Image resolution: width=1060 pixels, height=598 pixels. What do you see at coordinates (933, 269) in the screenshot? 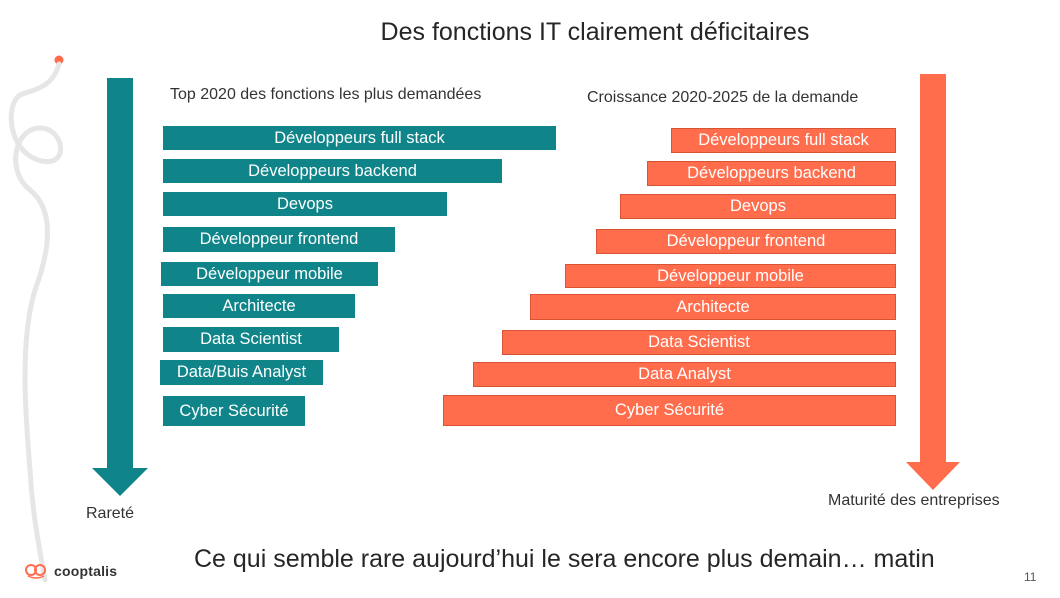
I see `maturity-arrow-shaft` at bounding box center [933, 269].